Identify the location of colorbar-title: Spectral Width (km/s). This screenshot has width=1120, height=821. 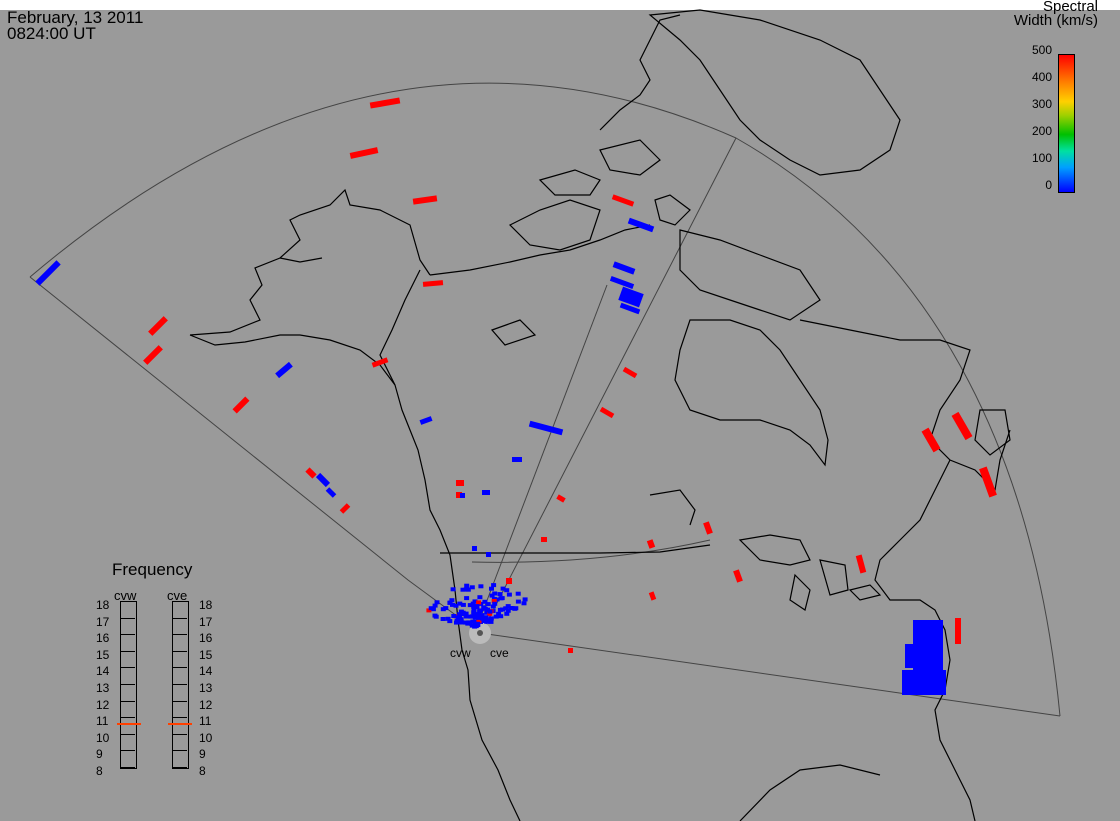
(1056, 14).